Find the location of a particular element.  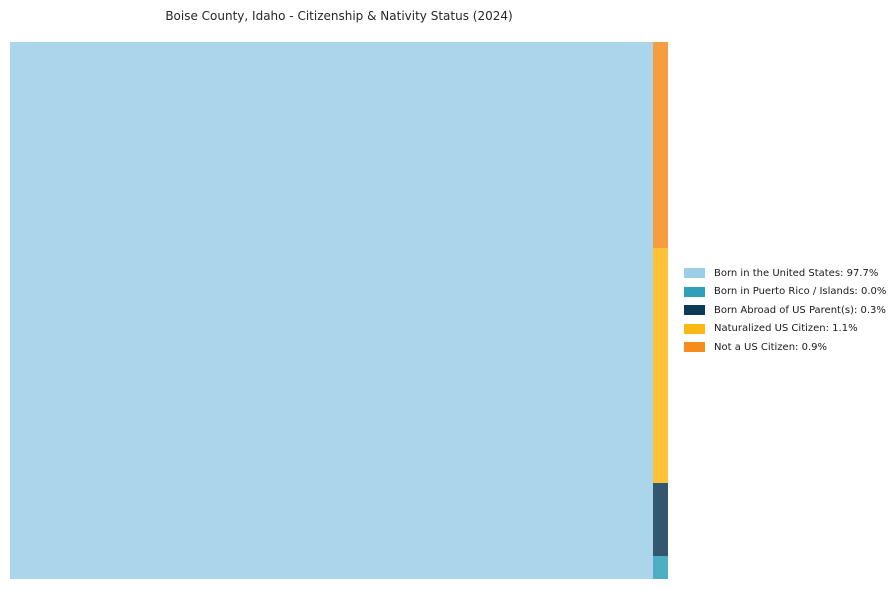

legend-label: Born Abroad of US Parent(s): 0.3% is located at coordinates (800, 310).